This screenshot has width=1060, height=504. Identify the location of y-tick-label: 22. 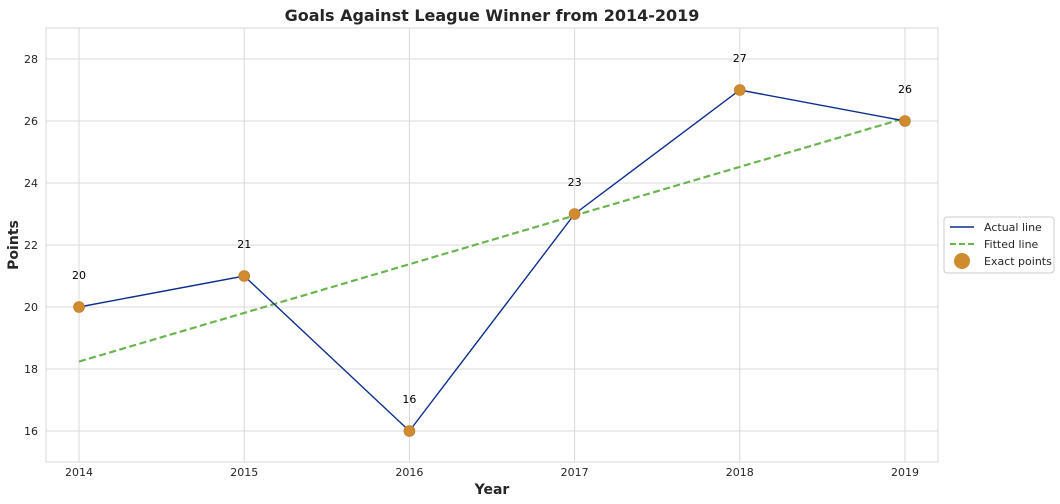
(31, 245).